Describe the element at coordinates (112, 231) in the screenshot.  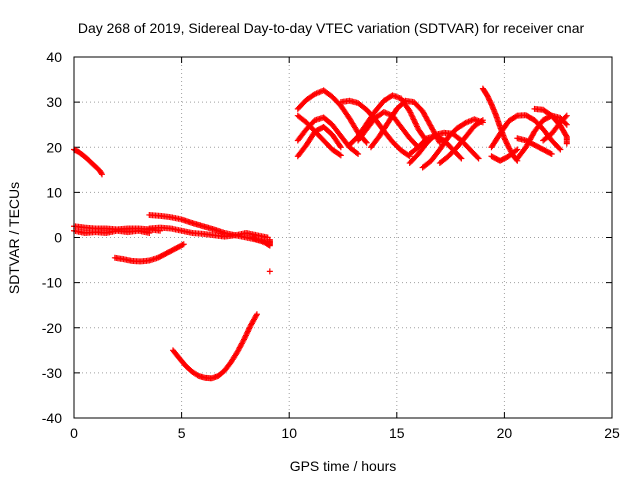
I see `series-arc-zero-band-lower` at that location.